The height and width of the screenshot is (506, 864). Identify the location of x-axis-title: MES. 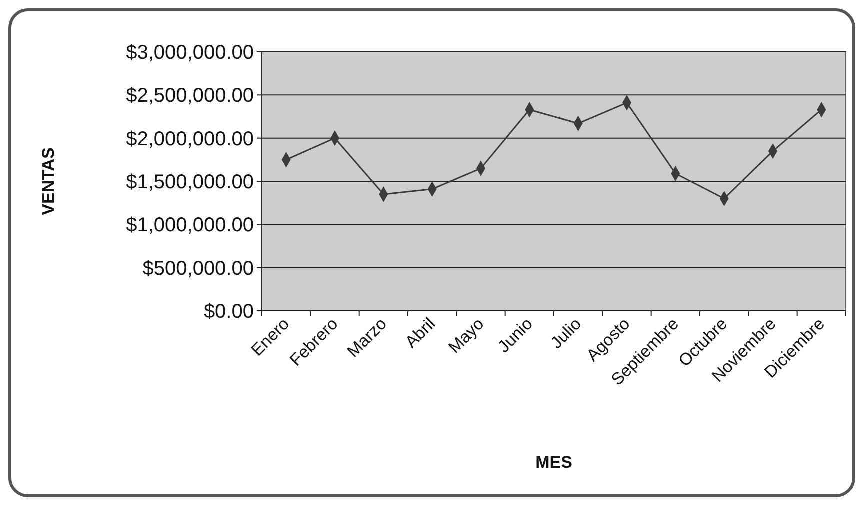
(554, 462).